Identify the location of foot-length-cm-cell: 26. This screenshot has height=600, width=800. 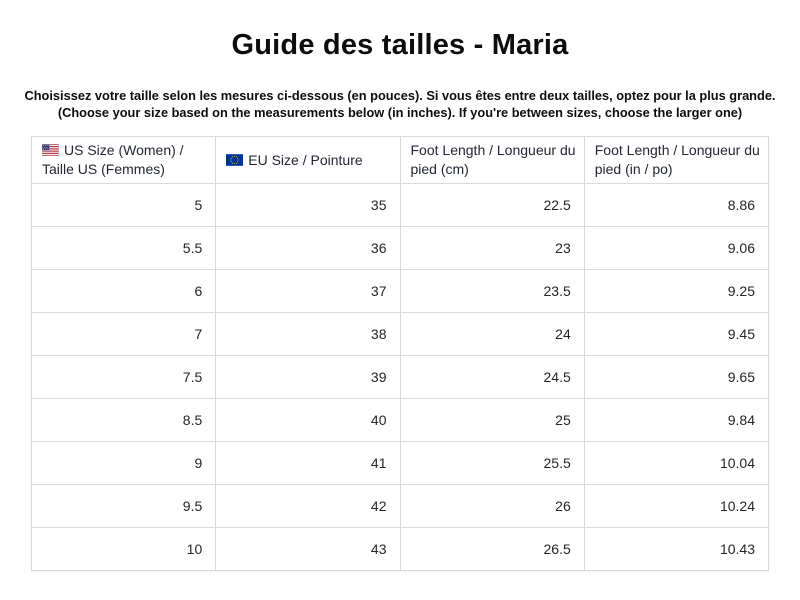
(492, 506).